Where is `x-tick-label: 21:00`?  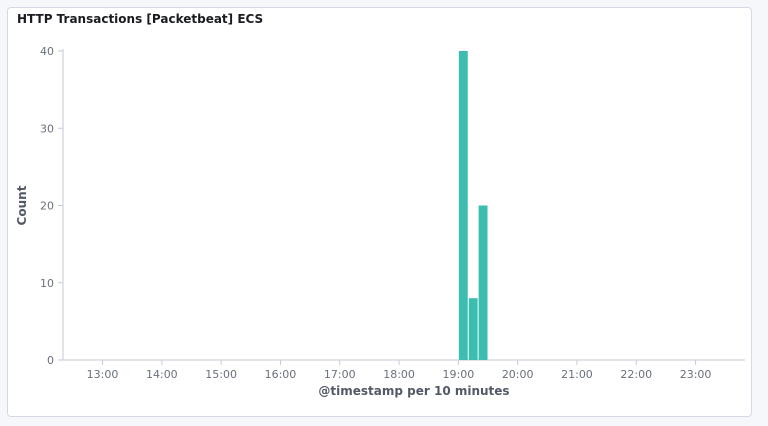
x-tick-label: 21:00 is located at coordinates (577, 374).